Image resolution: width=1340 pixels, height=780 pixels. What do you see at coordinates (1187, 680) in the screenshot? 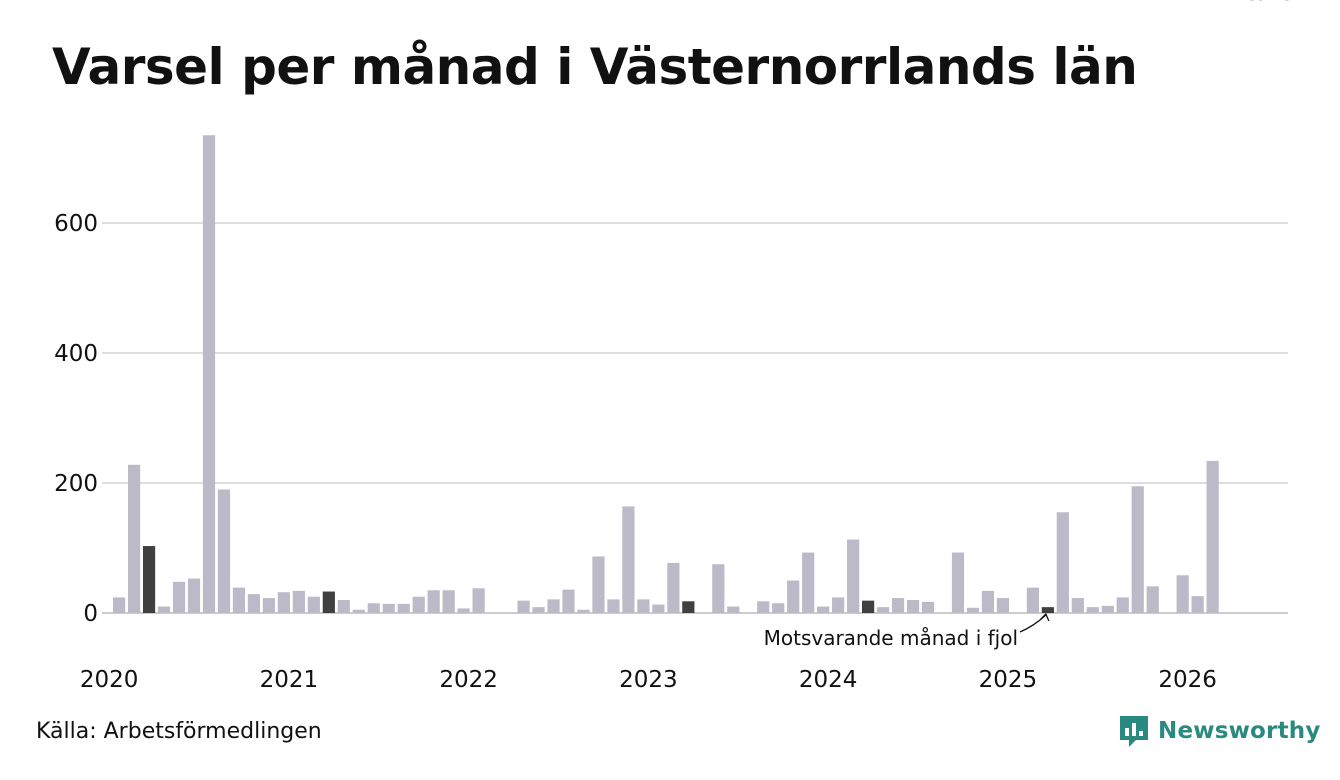
I see `x-tick-label: 2026` at bounding box center [1187, 680].